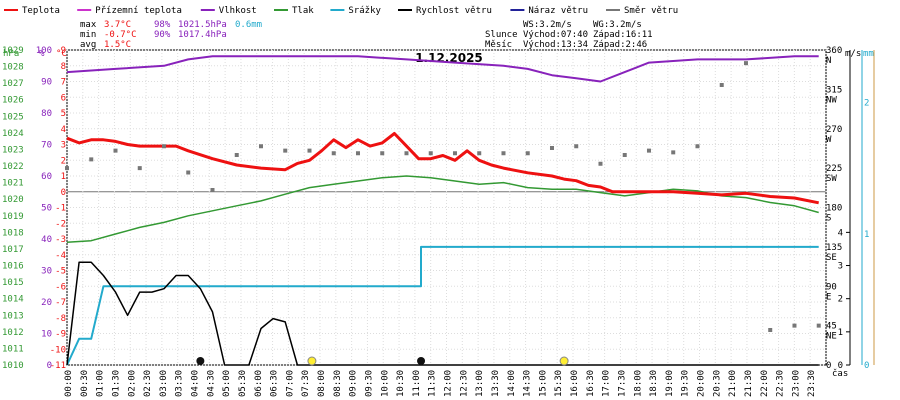 This screenshot has width=900, height=400. I want to click on stat-temp: 1.5°C, so click(117, 45).